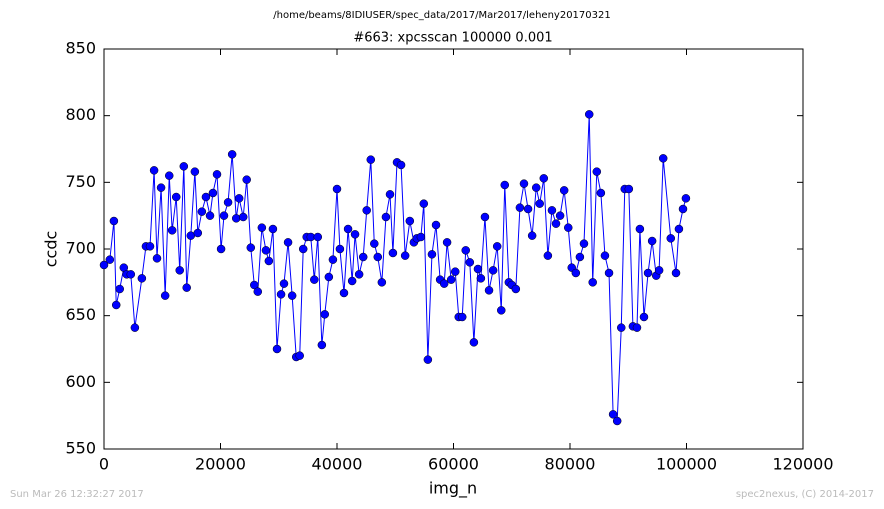 The image size is (884, 509). I want to click on y-tick-label: 650, so click(80, 314).